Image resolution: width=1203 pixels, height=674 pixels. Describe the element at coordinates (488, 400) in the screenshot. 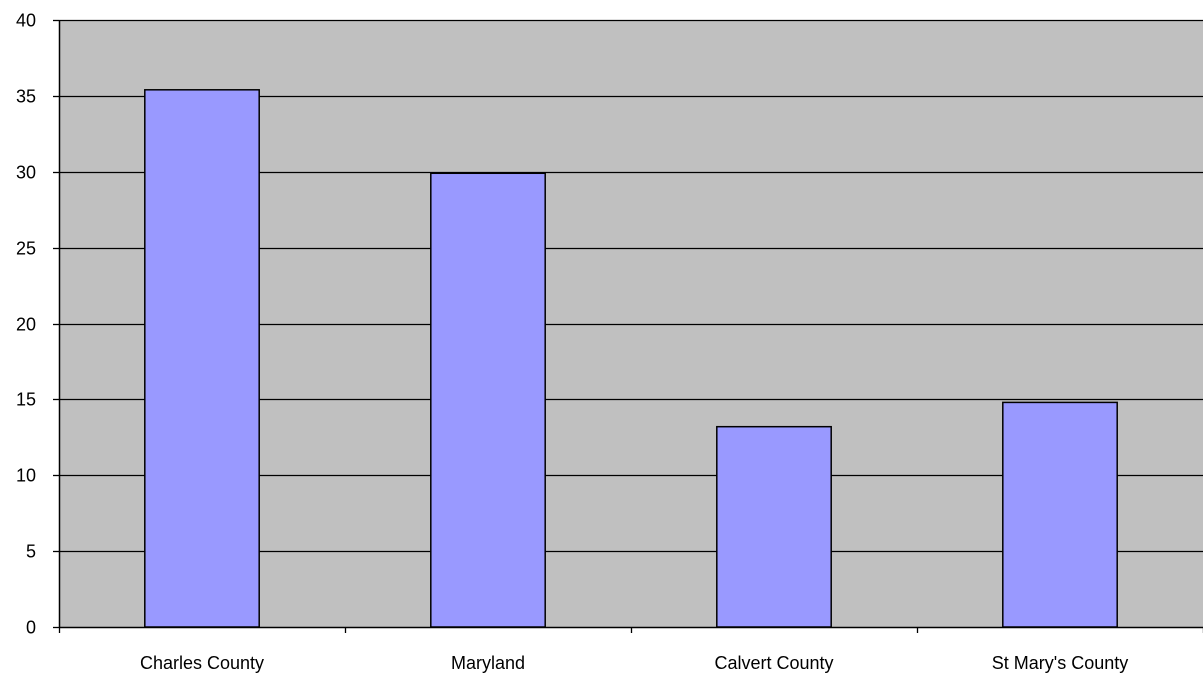

I see `bar-maryland` at that location.